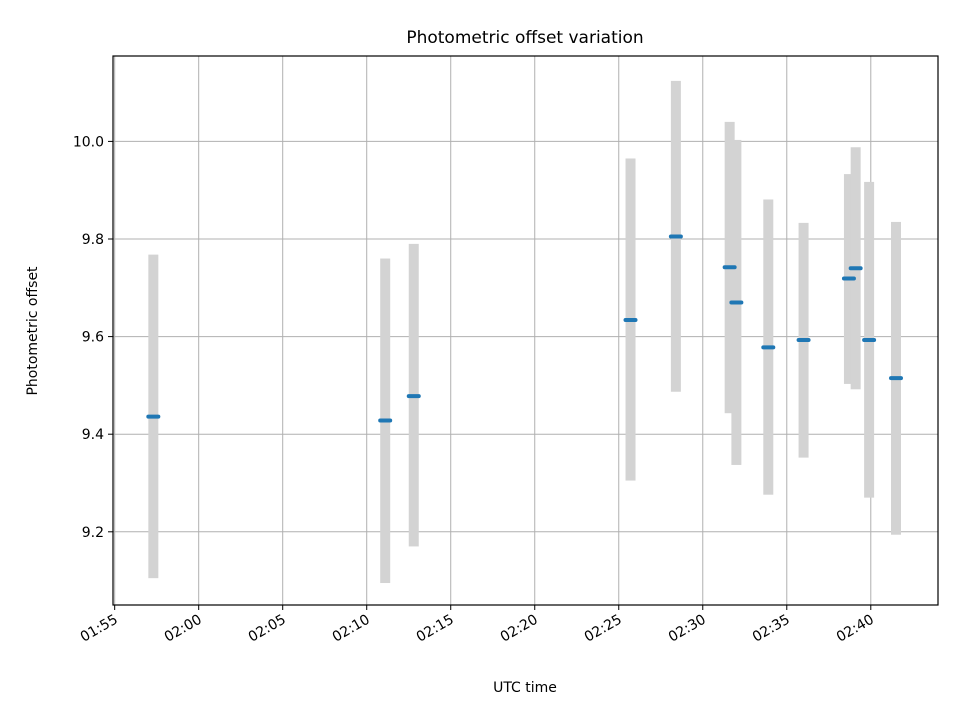 The width and height of the screenshot is (960, 720). What do you see at coordinates (771, 629) in the screenshot?
I see `x-tick-label: 02:35` at bounding box center [771, 629].